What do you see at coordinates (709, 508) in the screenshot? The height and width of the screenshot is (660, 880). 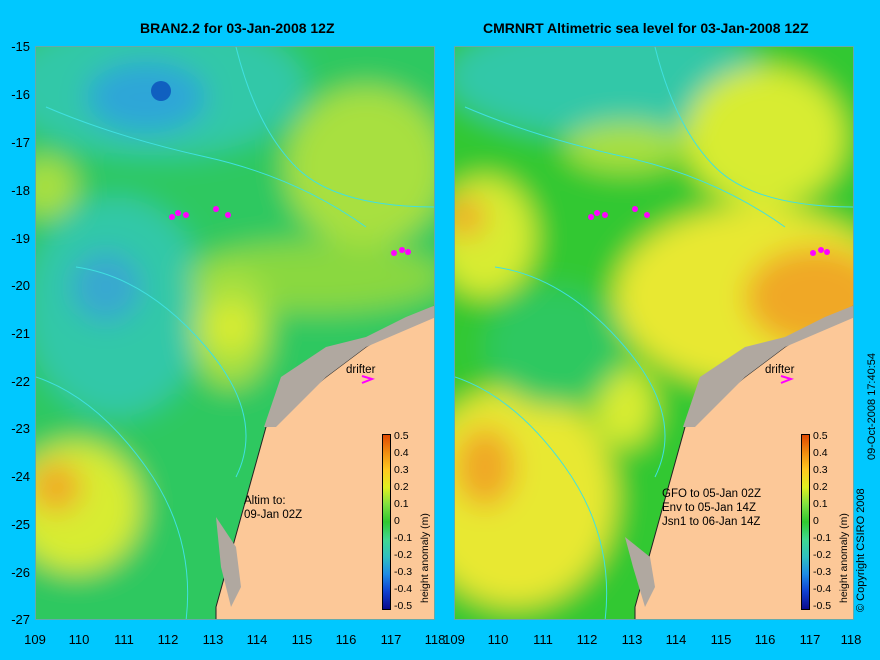 I see `right-note-line-2: Env to 05-Jan 14Z` at bounding box center [709, 508].